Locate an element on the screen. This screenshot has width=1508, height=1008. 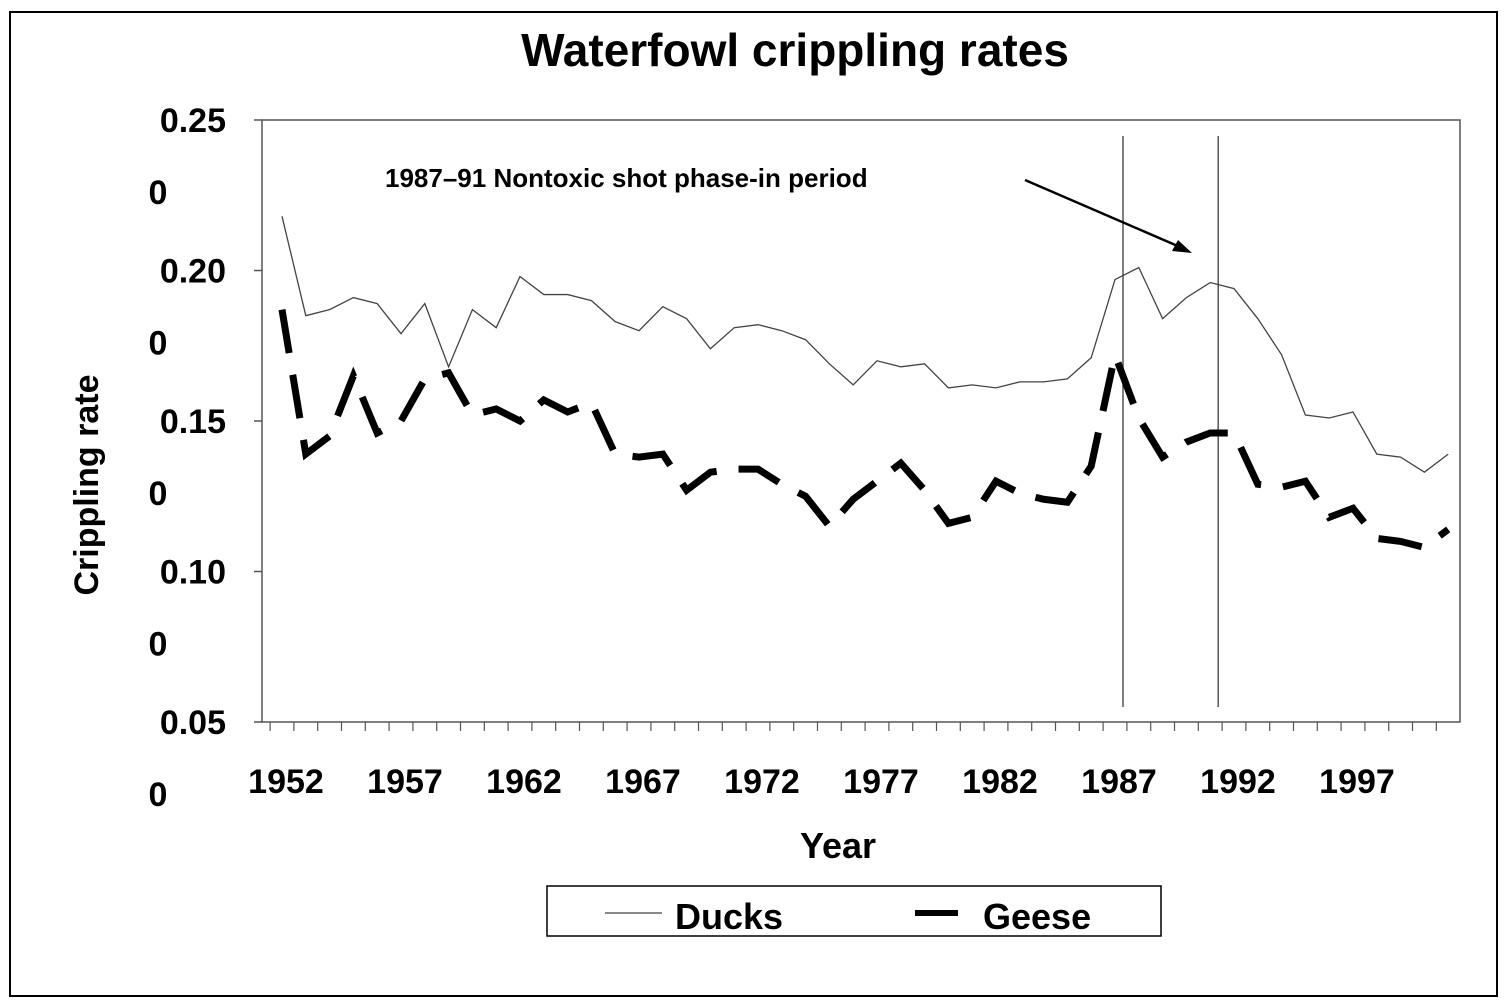
legend-box is located at coordinates (854, 911).